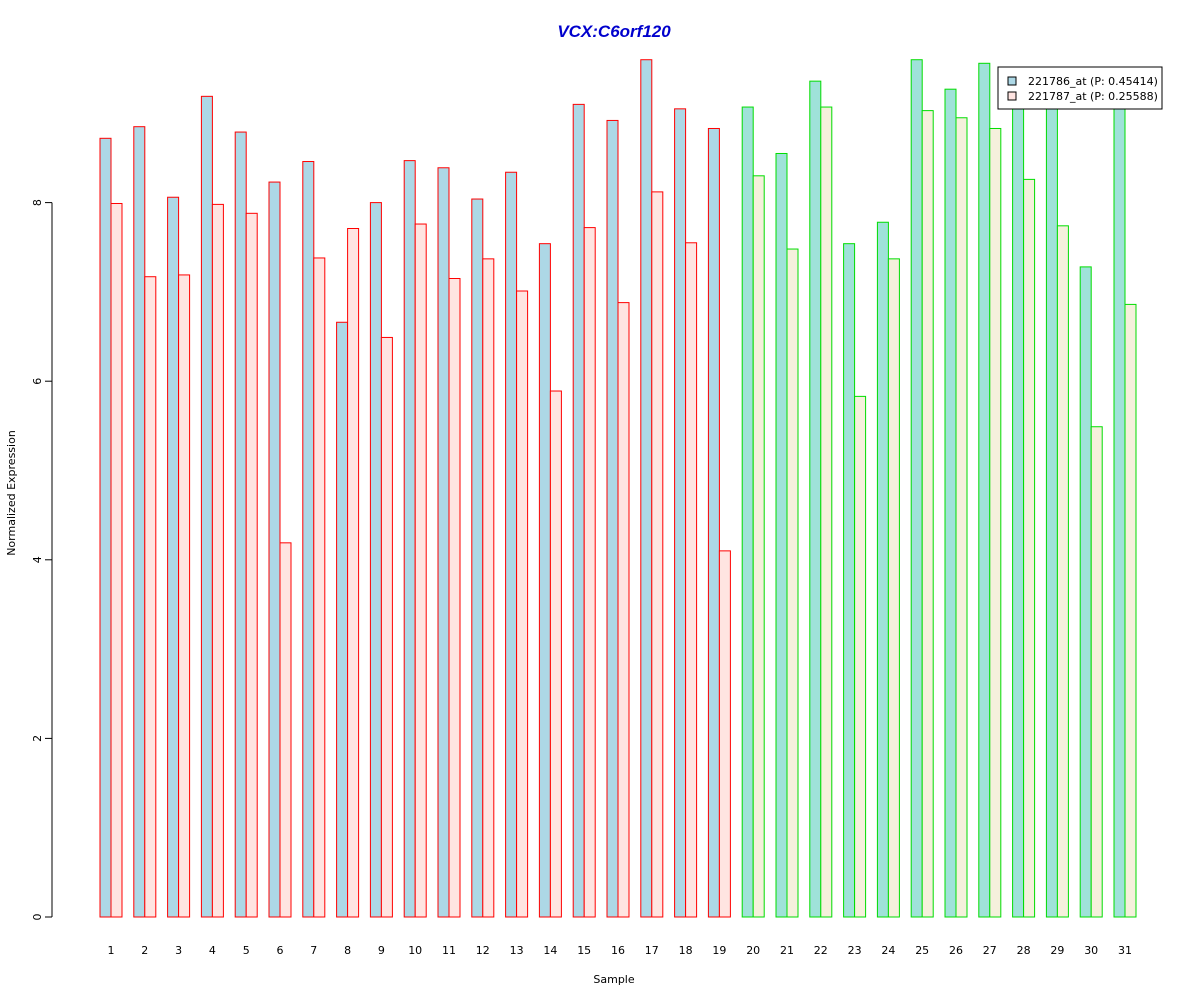  What do you see at coordinates (313, 950) in the screenshot?
I see `x-tick-label: 7` at bounding box center [313, 950].